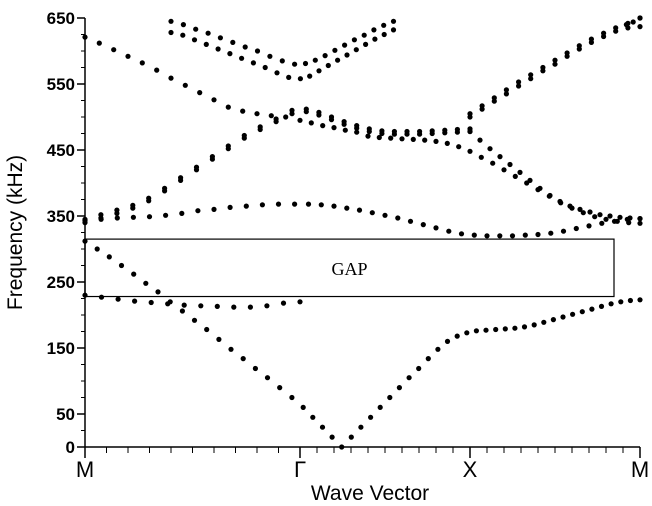  Describe the element at coordinates (61, 150) in the screenshot. I see `y-tick-label: 450` at that location.